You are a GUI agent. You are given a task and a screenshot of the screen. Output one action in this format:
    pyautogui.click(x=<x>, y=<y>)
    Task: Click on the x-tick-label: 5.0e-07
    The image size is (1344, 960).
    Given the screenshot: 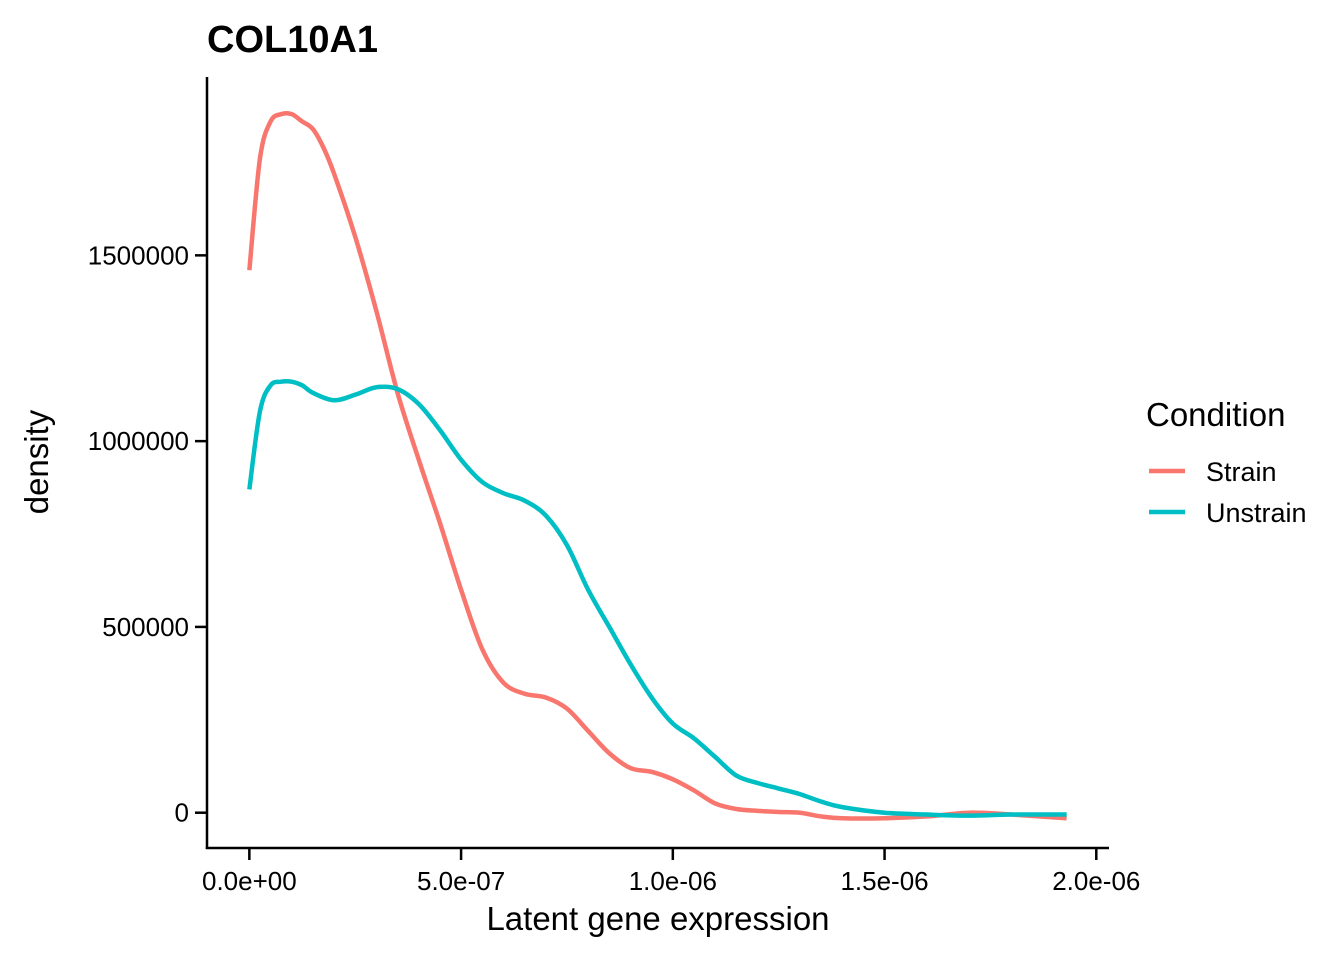 What is the action you would take?
    pyautogui.click(x=461, y=881)
    